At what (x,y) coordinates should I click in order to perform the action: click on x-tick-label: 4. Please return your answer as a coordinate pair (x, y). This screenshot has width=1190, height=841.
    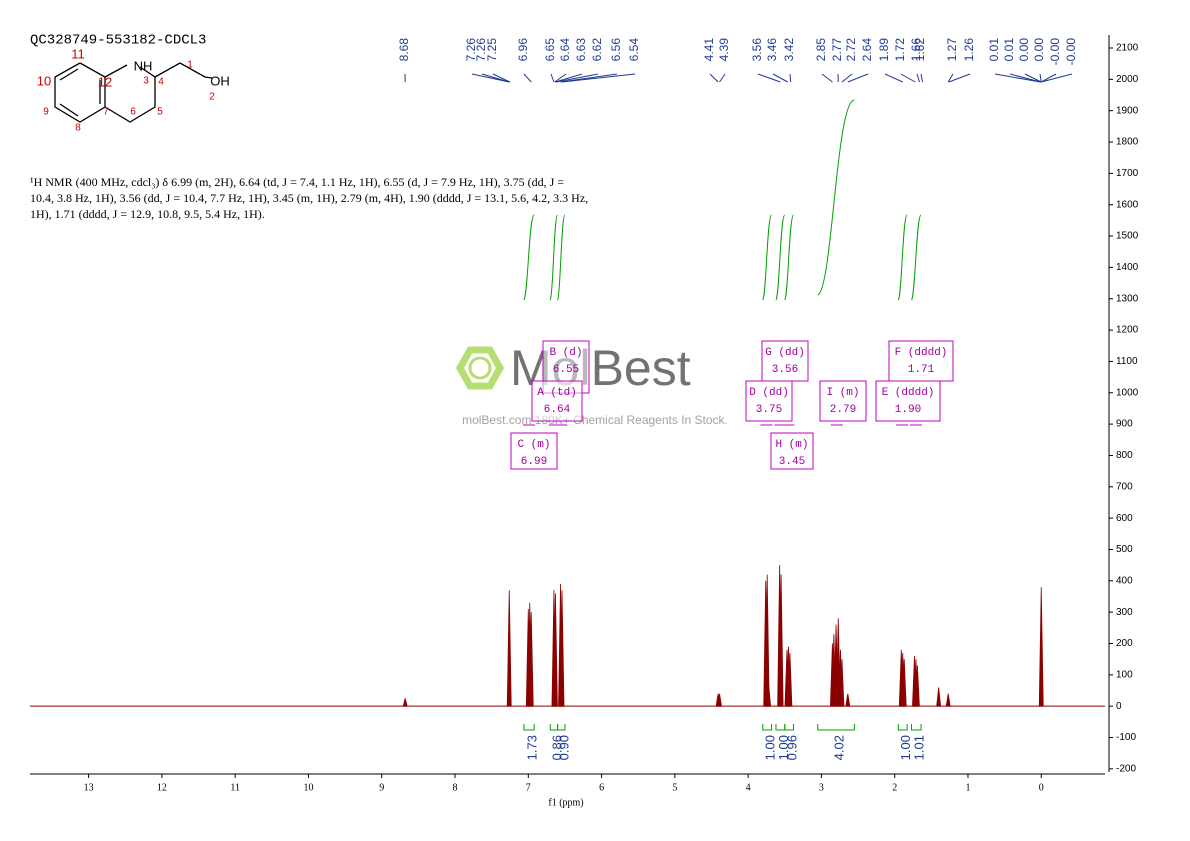
    Looking at the image, I should click on (748, 787).